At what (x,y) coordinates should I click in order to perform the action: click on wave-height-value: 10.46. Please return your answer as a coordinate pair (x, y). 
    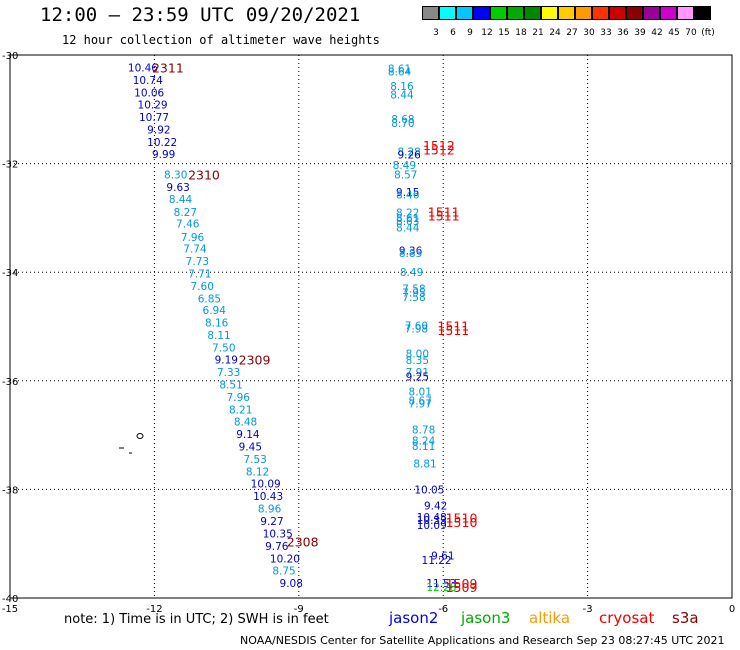
    Looking at the image, I should click on (143, 68).